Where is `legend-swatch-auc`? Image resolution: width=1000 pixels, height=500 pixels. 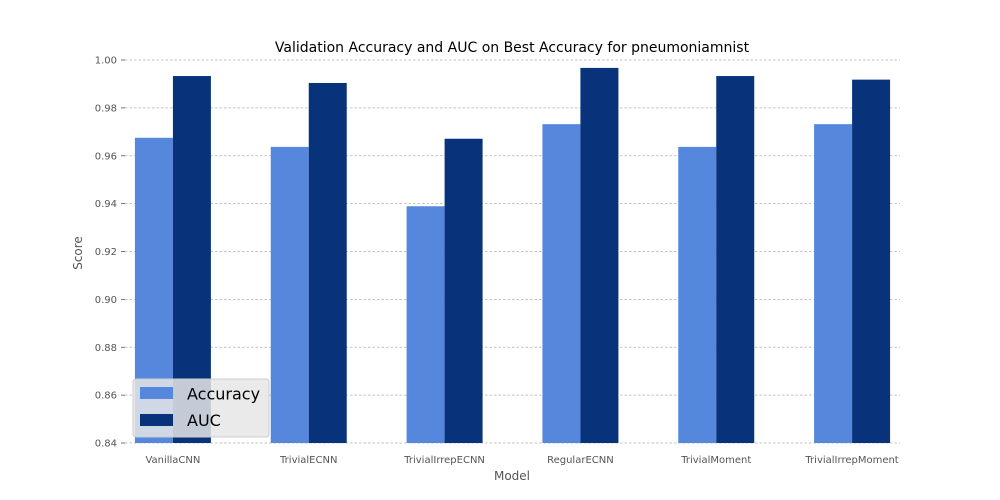
legend-swatch-auc is located at coordinates (156, 420).